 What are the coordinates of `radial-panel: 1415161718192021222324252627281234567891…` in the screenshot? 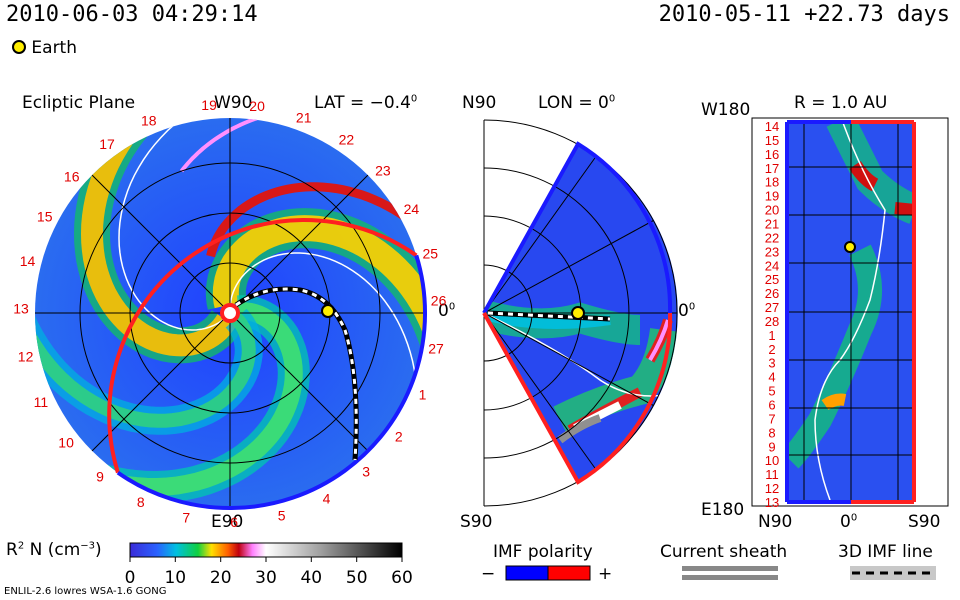 It's located at (850, 313).